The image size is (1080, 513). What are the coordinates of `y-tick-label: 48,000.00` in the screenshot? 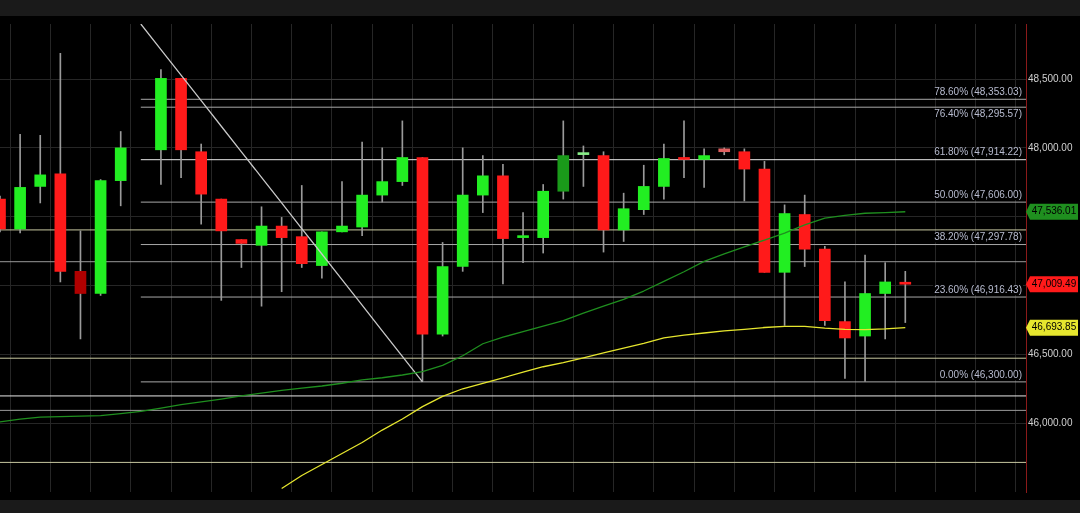 It's located at (1050, 147).